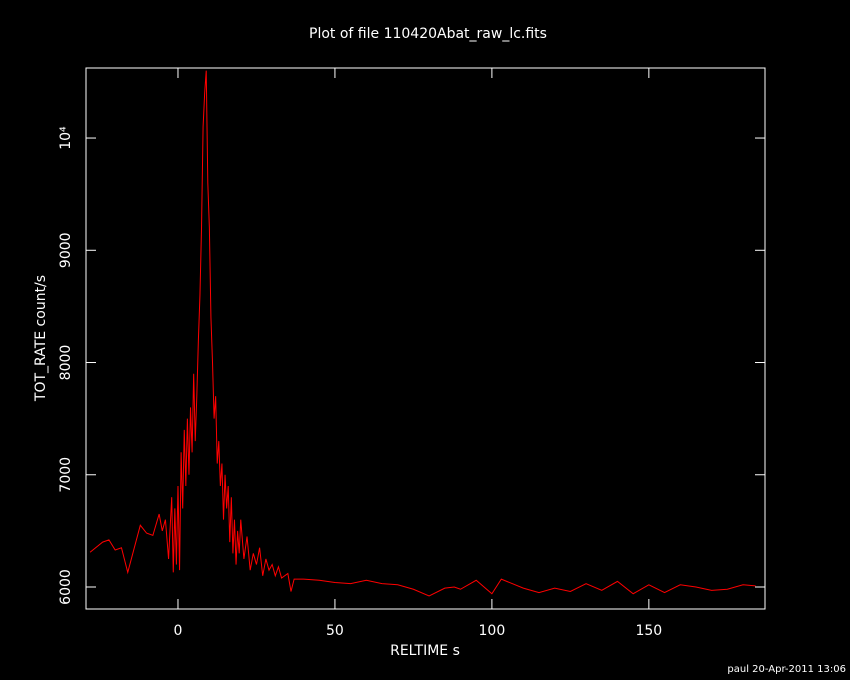  Describe the element at coordinates (428, 34) in the screenshot. I see `chart-title: Plot of file 110420Abat_raw_lc.fits` at that location.